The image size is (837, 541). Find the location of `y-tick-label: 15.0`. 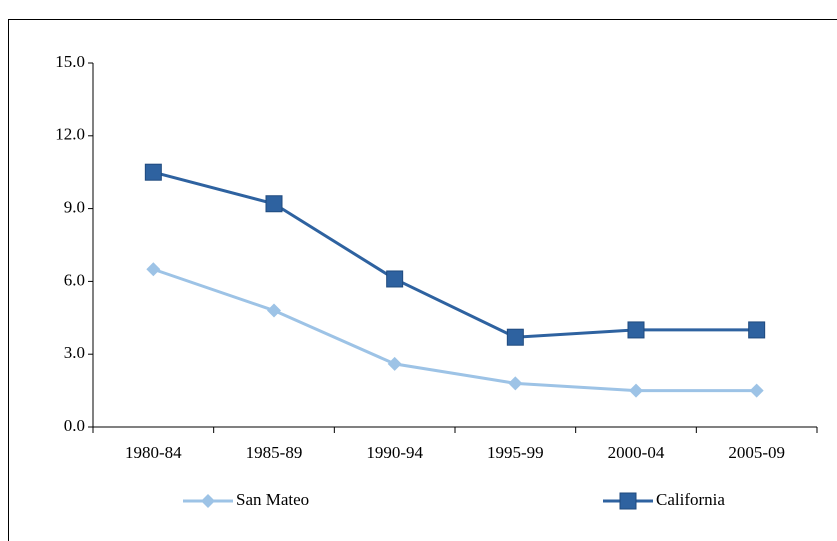

y-tick-label: 15.0 is located at coordinates (70, 61).